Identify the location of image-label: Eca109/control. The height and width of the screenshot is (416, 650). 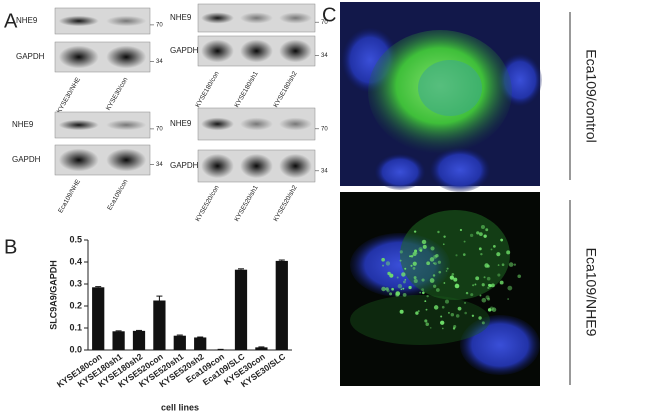
(591, 95).